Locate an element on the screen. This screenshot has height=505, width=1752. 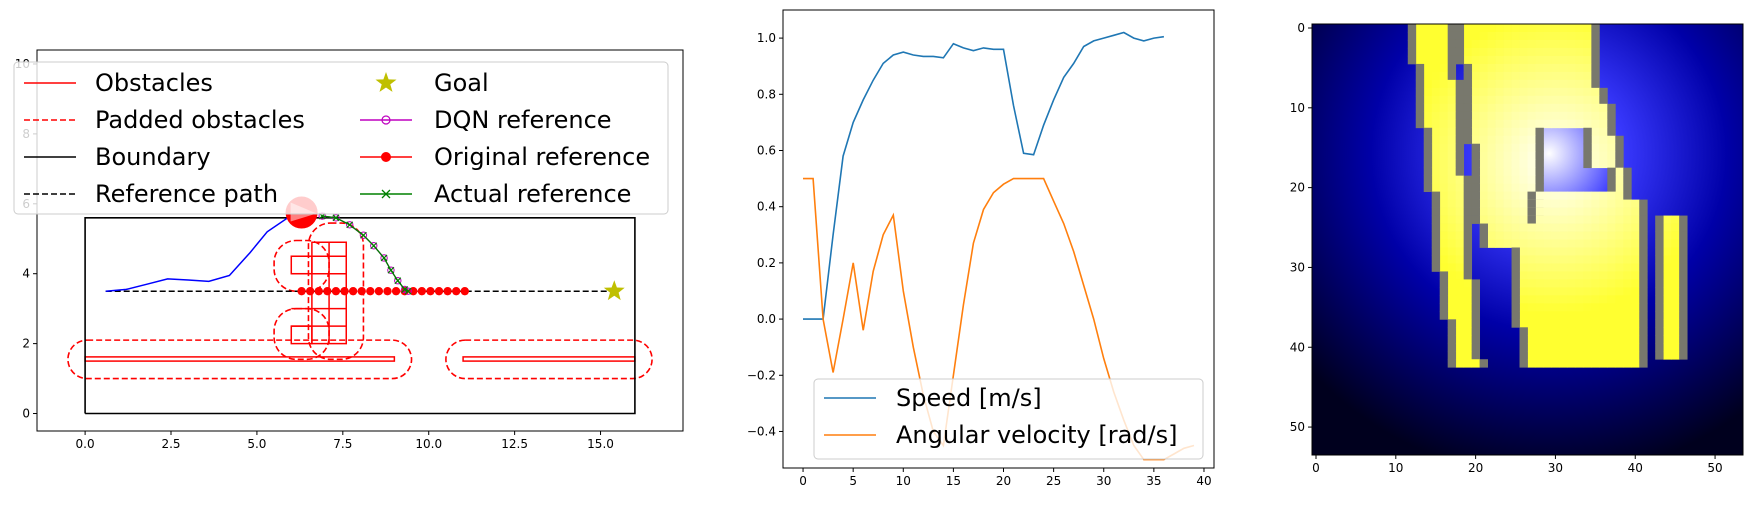
velocity-xtick-label: 30 is located at coordinates (1103, 481).